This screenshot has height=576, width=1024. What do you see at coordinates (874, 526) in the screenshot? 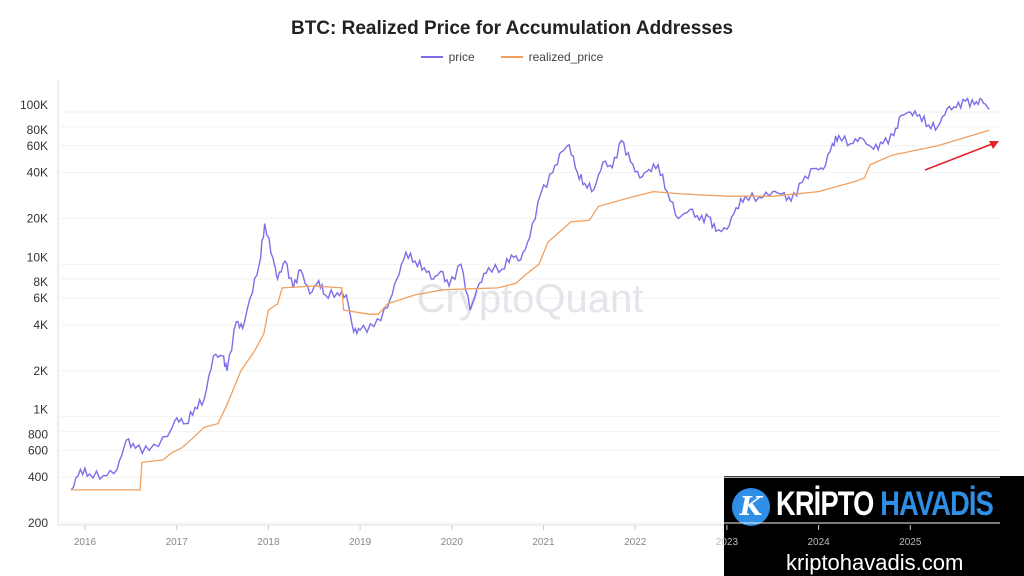
I see `kriptohavadis-logo: K KRİPTO HAVADİS kriptohavadis.com` at bounding box center [874, 526].